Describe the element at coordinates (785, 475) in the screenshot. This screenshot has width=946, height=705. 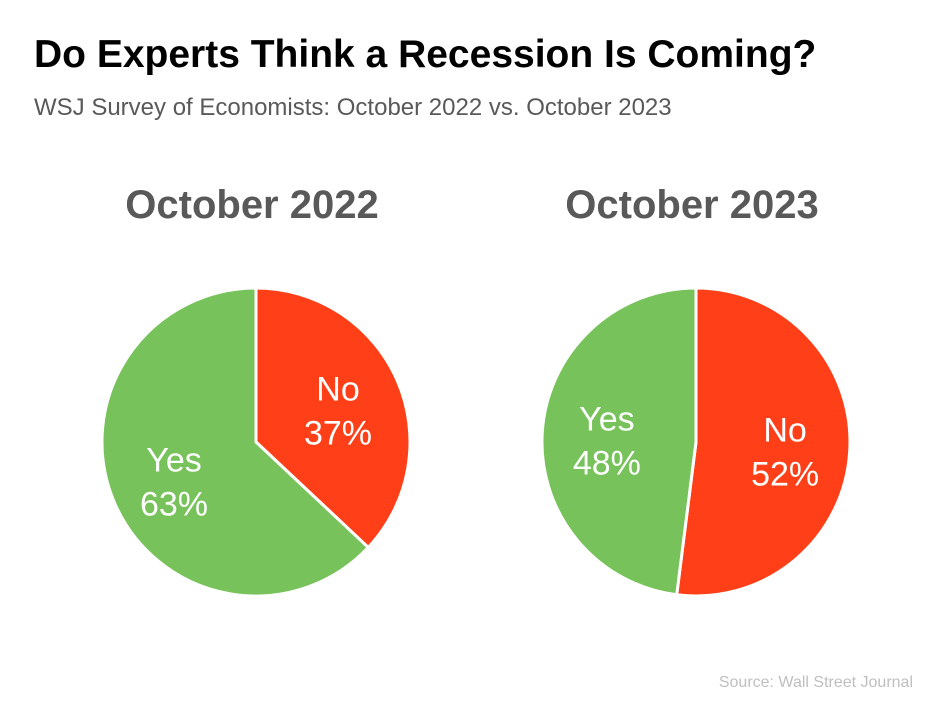
I see `slice-value-no: 52%` at that location.